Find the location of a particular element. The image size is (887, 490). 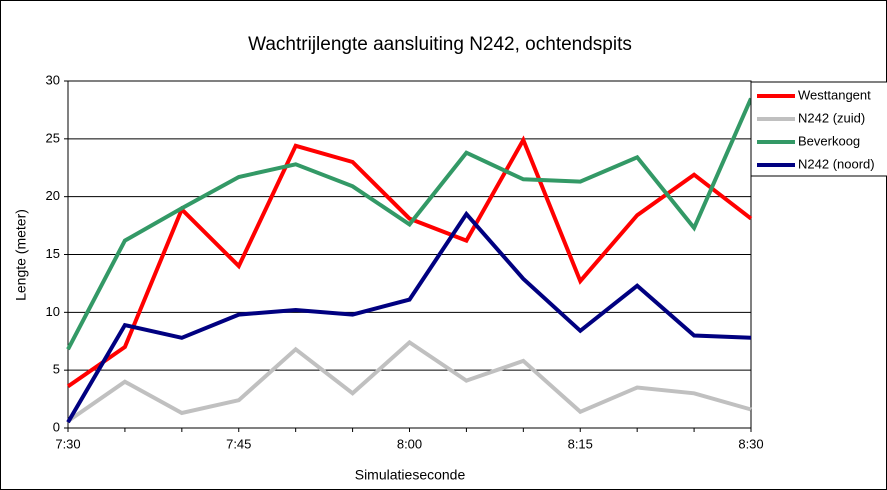

y-tick-label: 15 is located at coordinates (53, 253).